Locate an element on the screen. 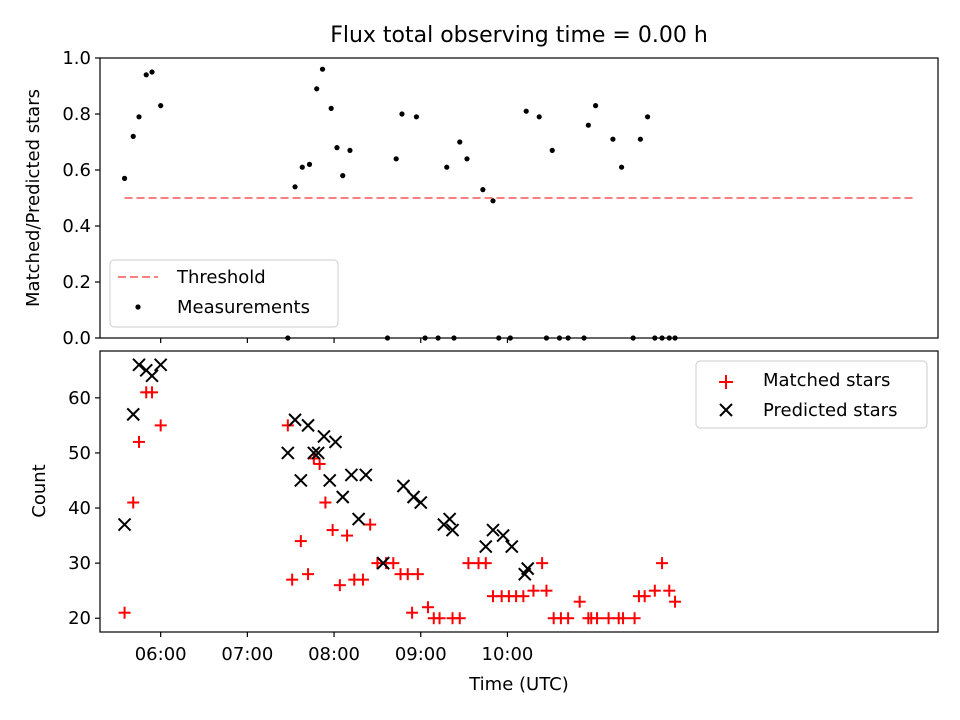  bottom-y-tick-label: 50 is located at coordinates (79, 453).